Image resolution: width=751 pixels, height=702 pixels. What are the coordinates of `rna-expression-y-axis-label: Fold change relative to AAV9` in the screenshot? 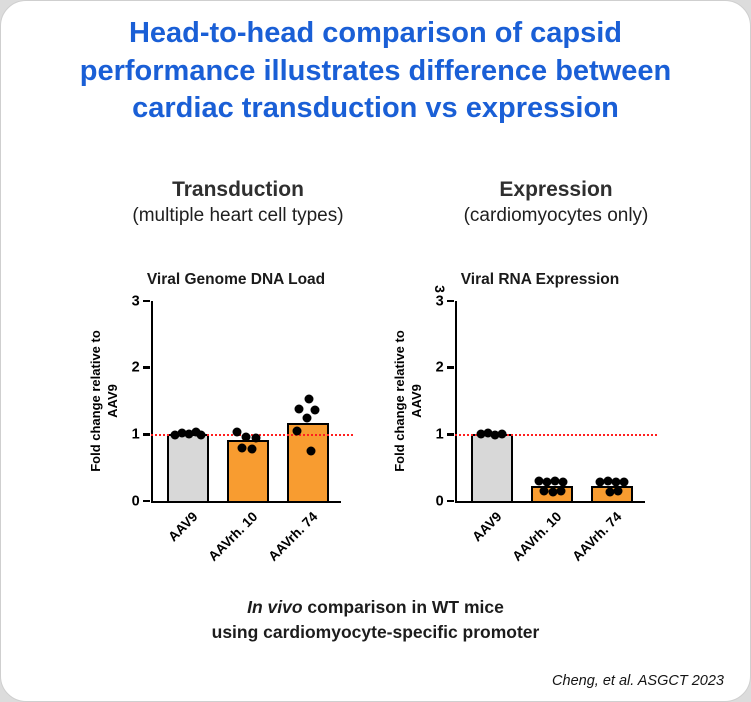 It's located at (407, 401).